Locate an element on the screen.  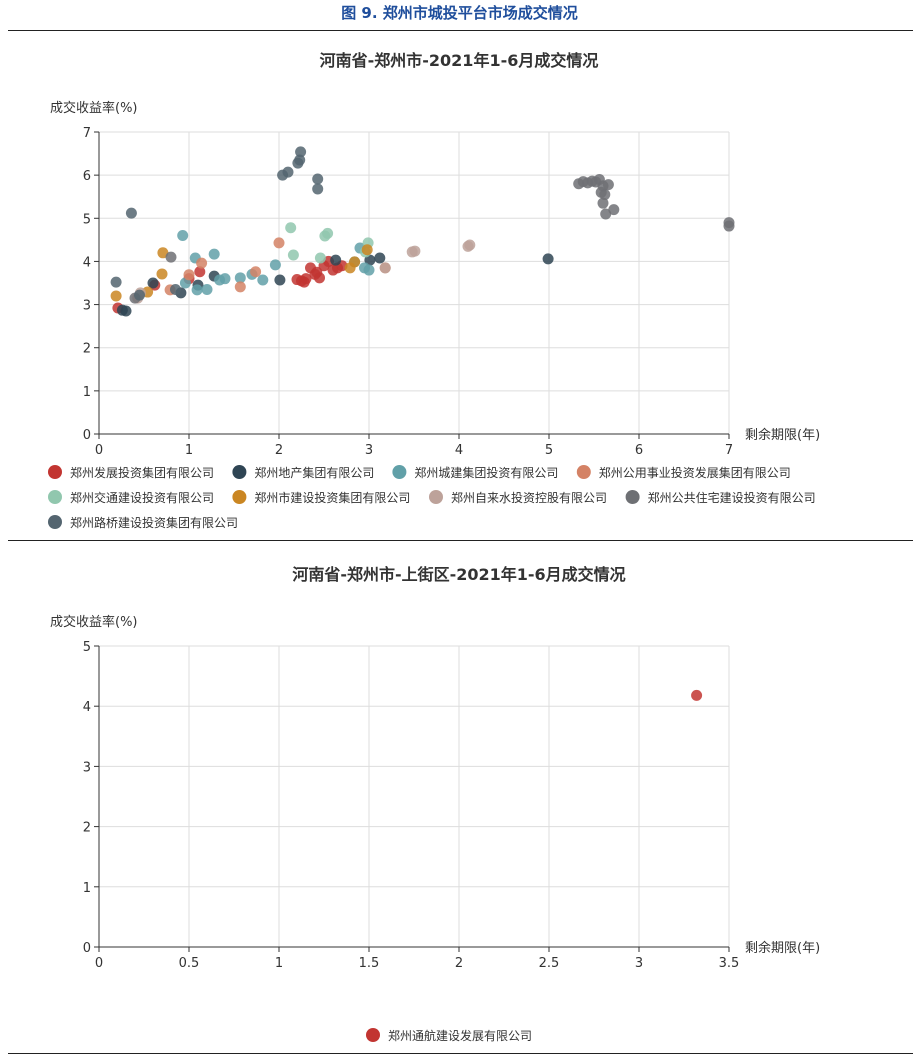
x-tick-label: 0.5 is located at coordinates (189, 963).